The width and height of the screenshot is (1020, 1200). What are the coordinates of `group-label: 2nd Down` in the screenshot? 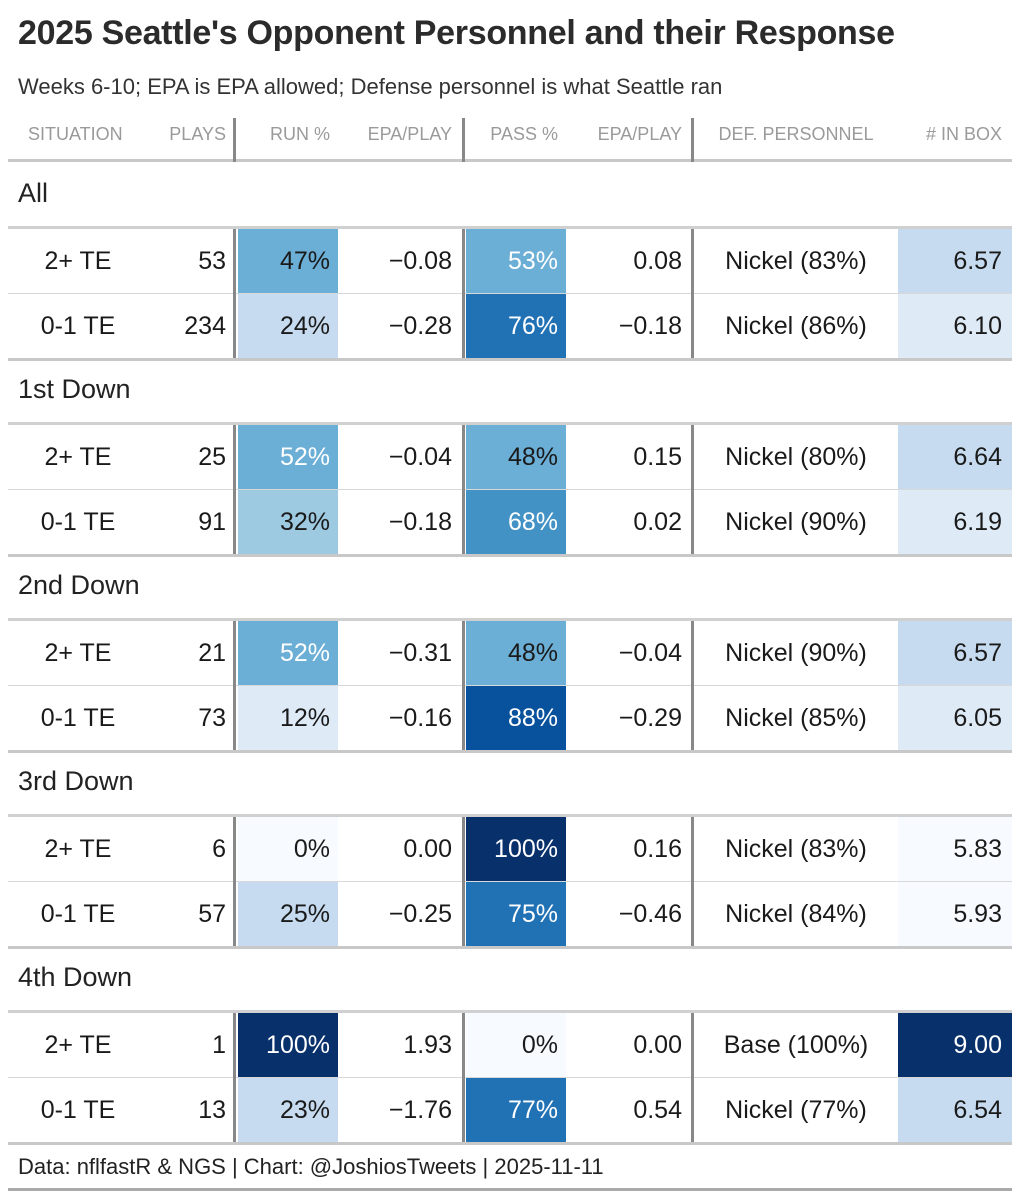 It's located at (79, 585).